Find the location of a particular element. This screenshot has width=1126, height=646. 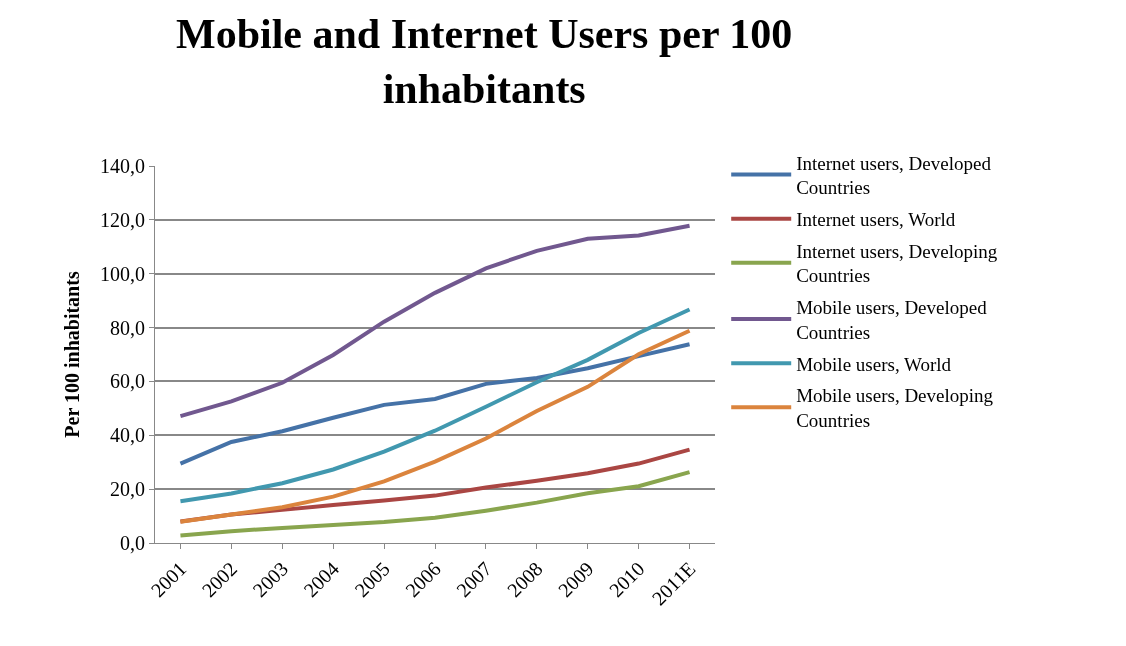

legend-label: Internet users, Developed Countries is located at coordinates (894, 175).